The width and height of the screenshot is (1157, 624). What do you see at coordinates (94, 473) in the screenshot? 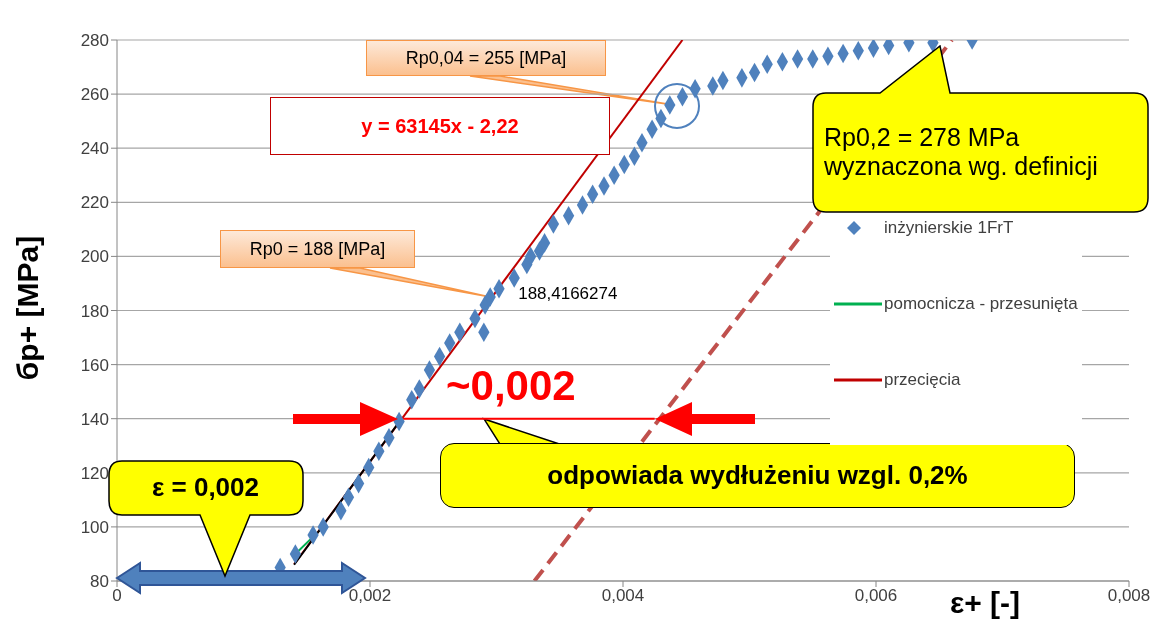
I see `y-tick-label: 120` at bounding box center [94, 473].